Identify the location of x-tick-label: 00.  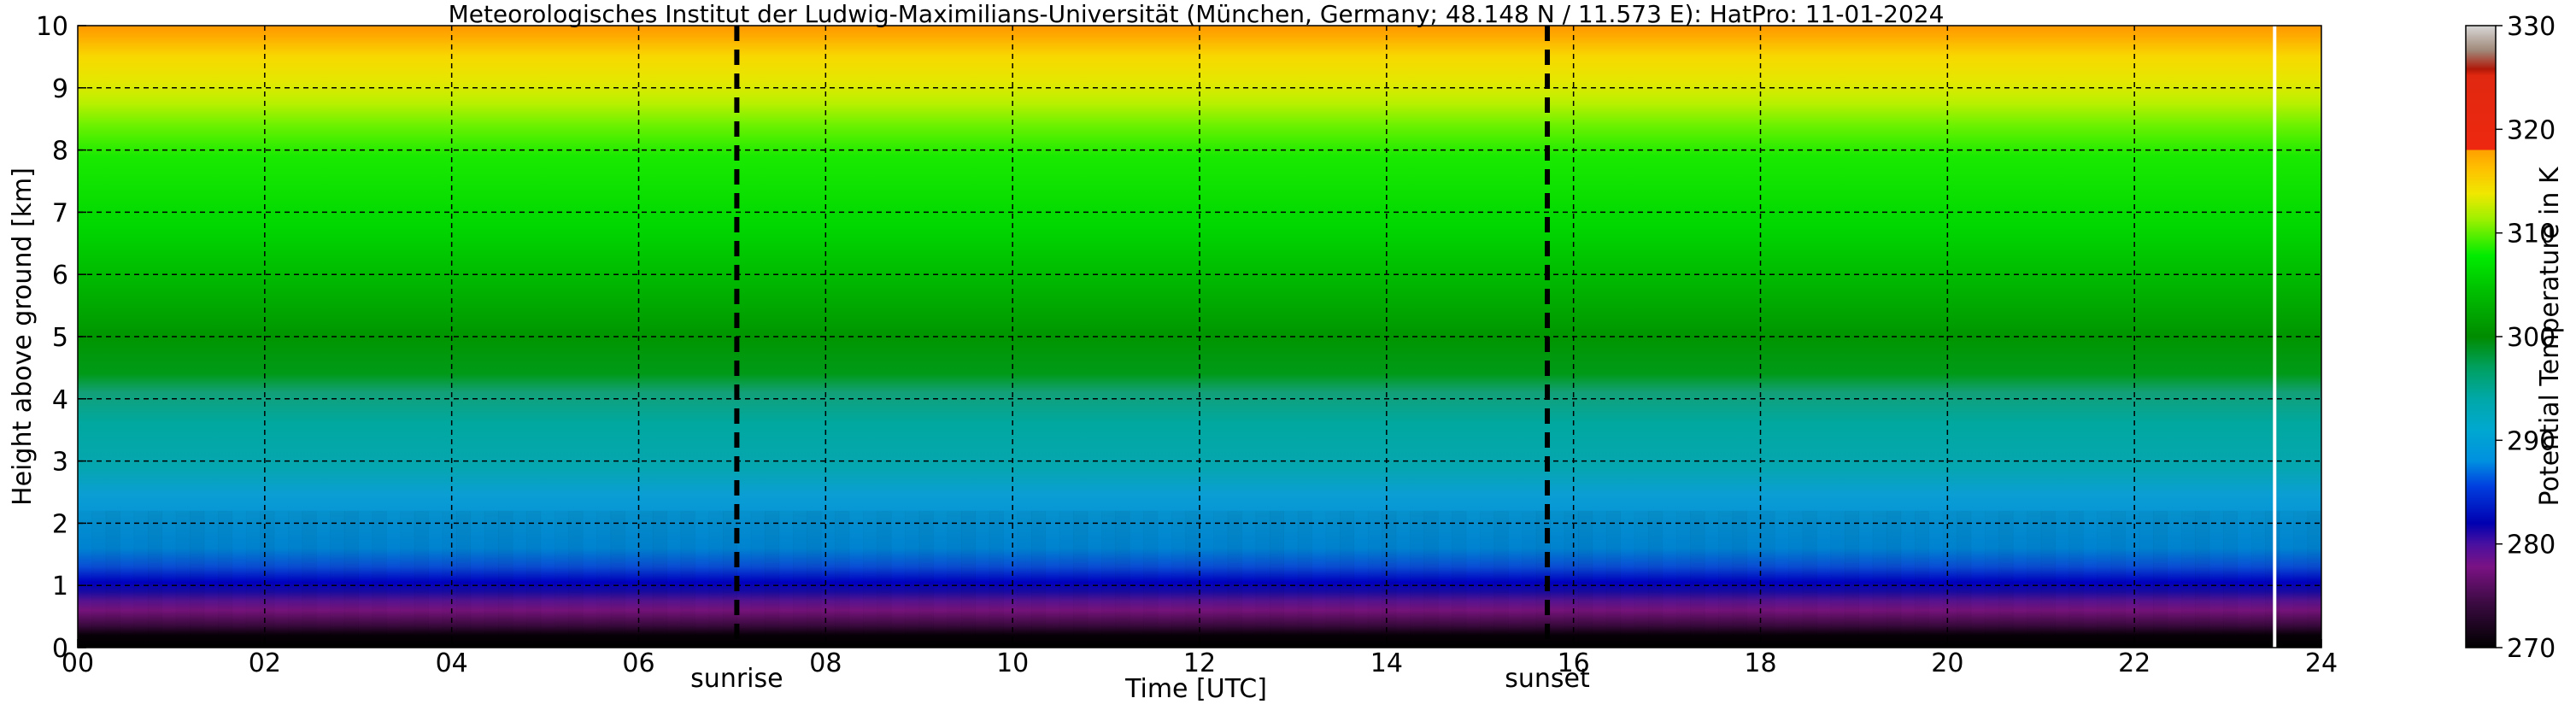
(78, 663).